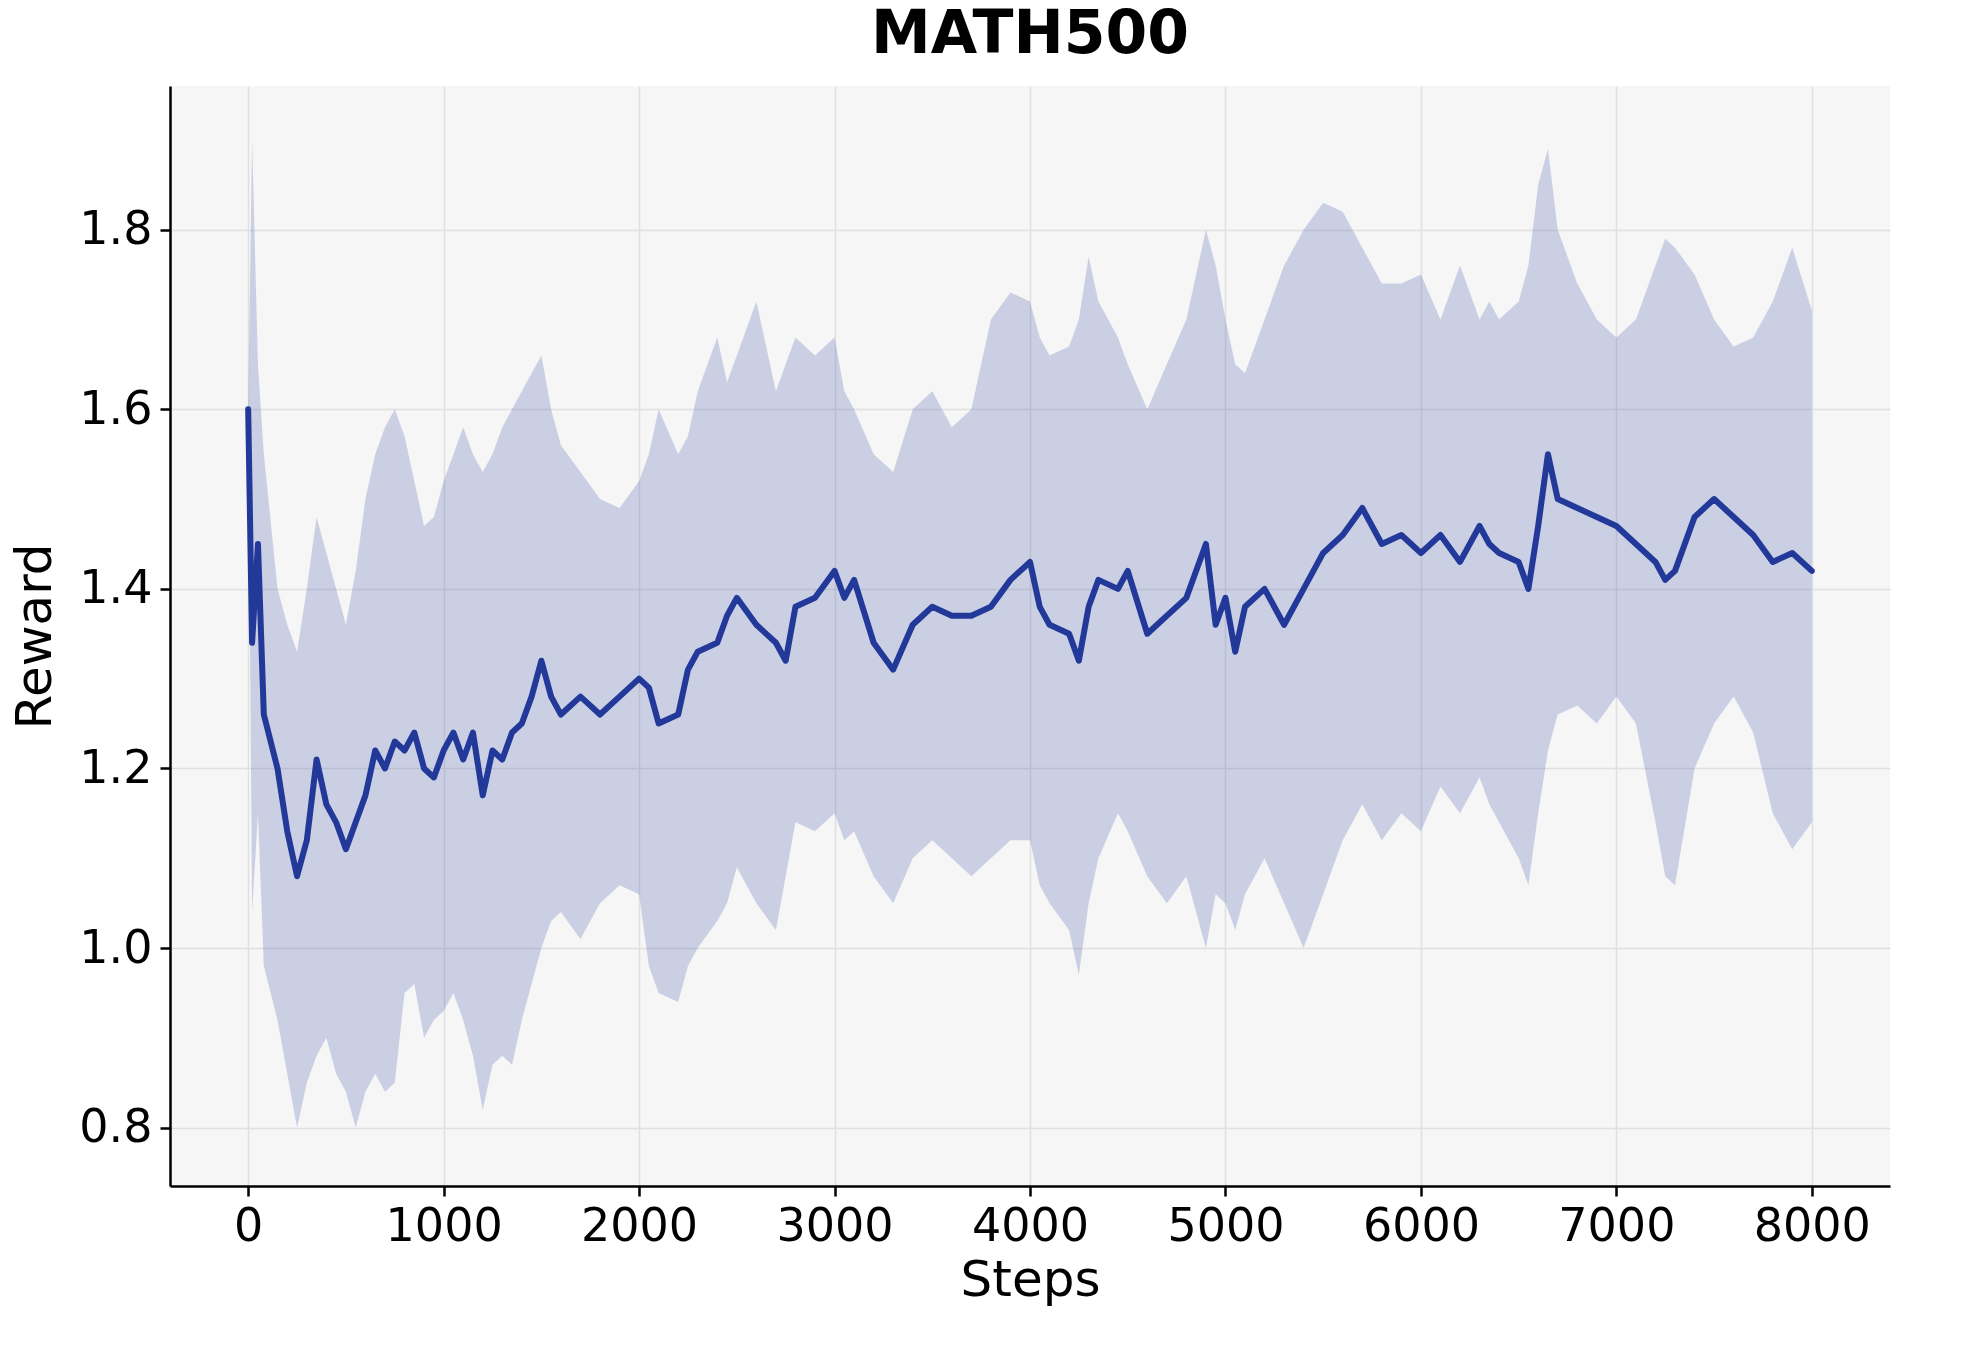  What do you see at coordinates (116, 407) in the screenshot?
I see `y-tick-label: 1.6` at bounding box center [116, 407].